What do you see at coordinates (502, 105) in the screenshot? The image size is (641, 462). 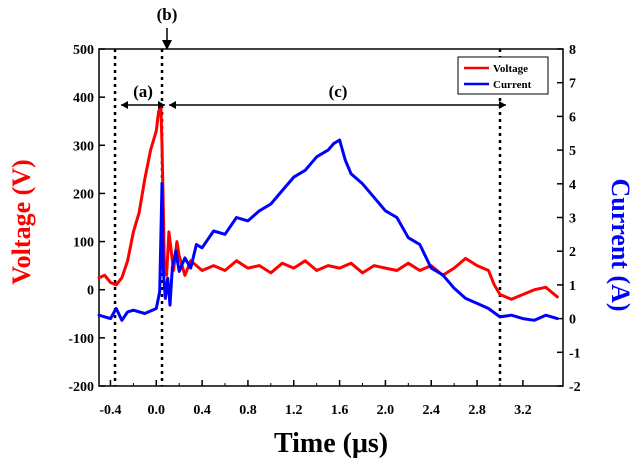 I see `region-c-arrow-right` at bounding box center [502, 105].